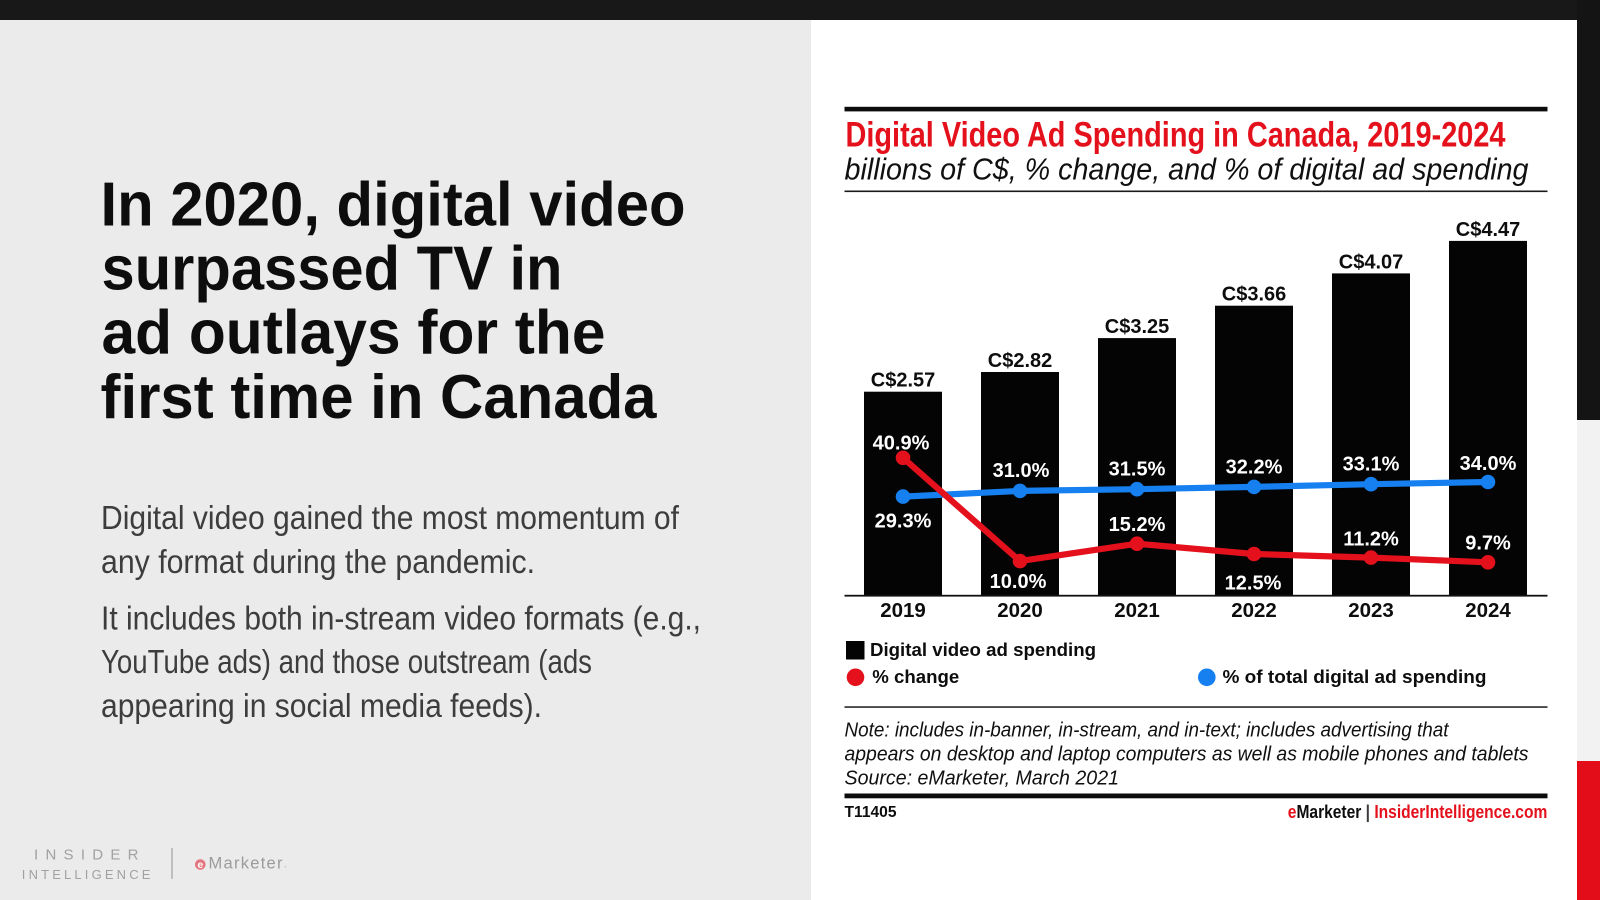 The height and width of the screenshot is (900, 1600). Describe the element at coordinates (903, 522) in the screenshot. I see `svg-text: 29.3%` at that location.